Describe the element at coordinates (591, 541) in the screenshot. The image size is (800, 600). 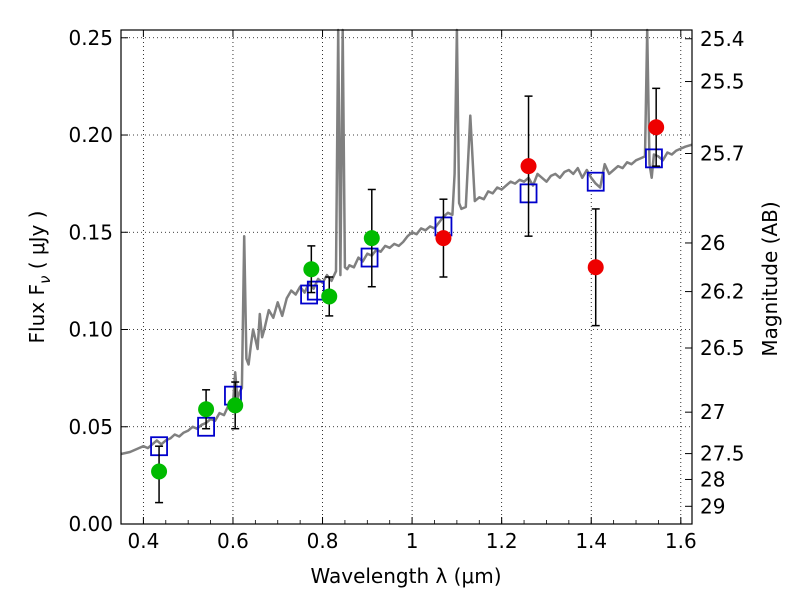
I see `x-tick-label: 1.4` at that location.